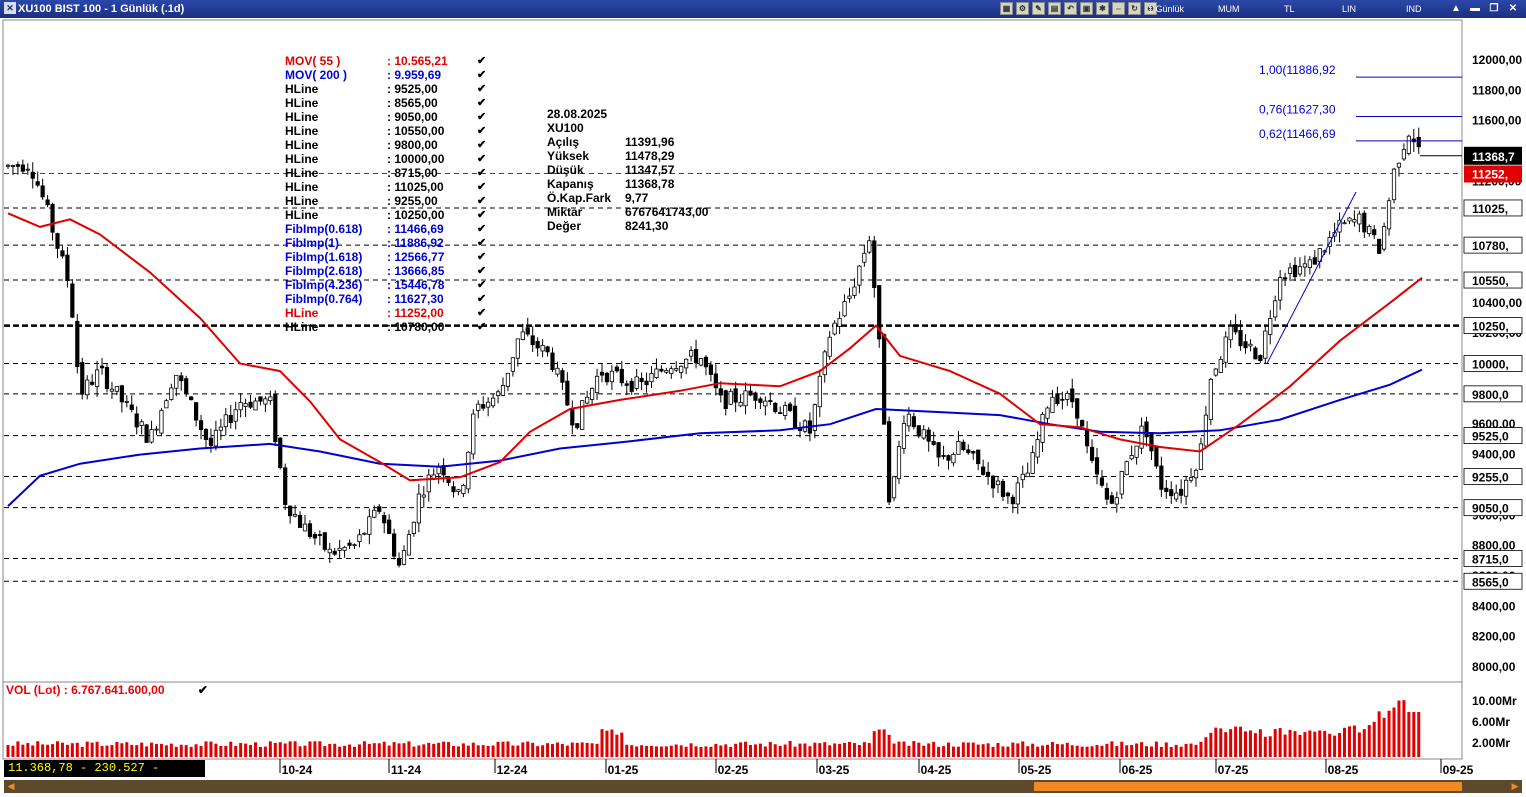 The image size is (1526, 797). I want to click on info-value: 11478,29, so click(650, 156).